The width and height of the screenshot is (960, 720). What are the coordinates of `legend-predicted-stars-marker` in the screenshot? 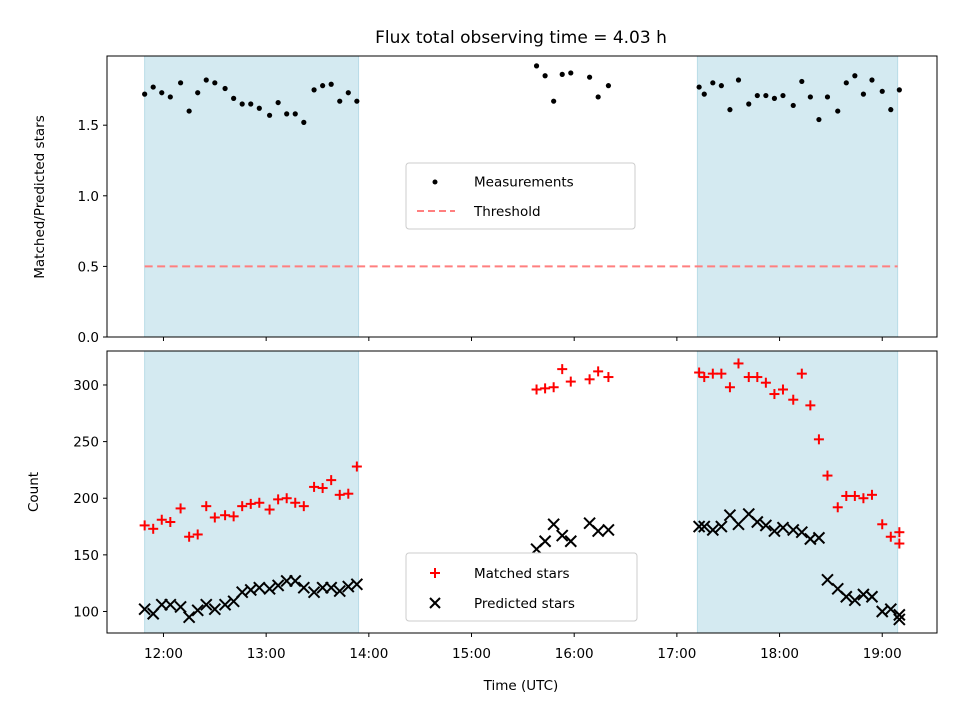 It's located at (435, 603).